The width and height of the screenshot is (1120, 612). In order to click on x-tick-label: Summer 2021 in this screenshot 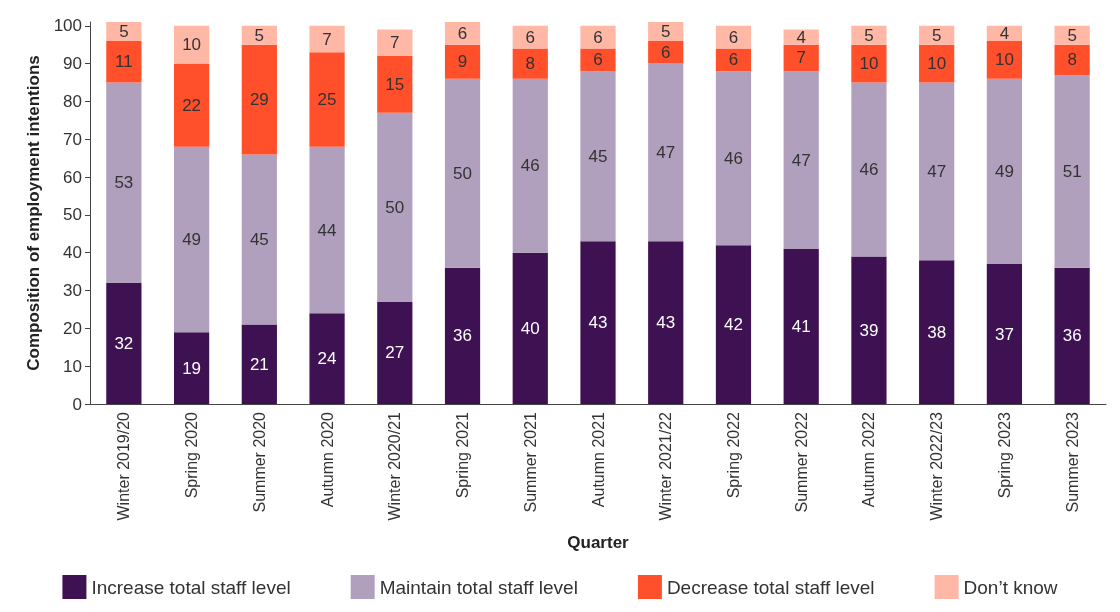, I will do `click(530, 462)`.